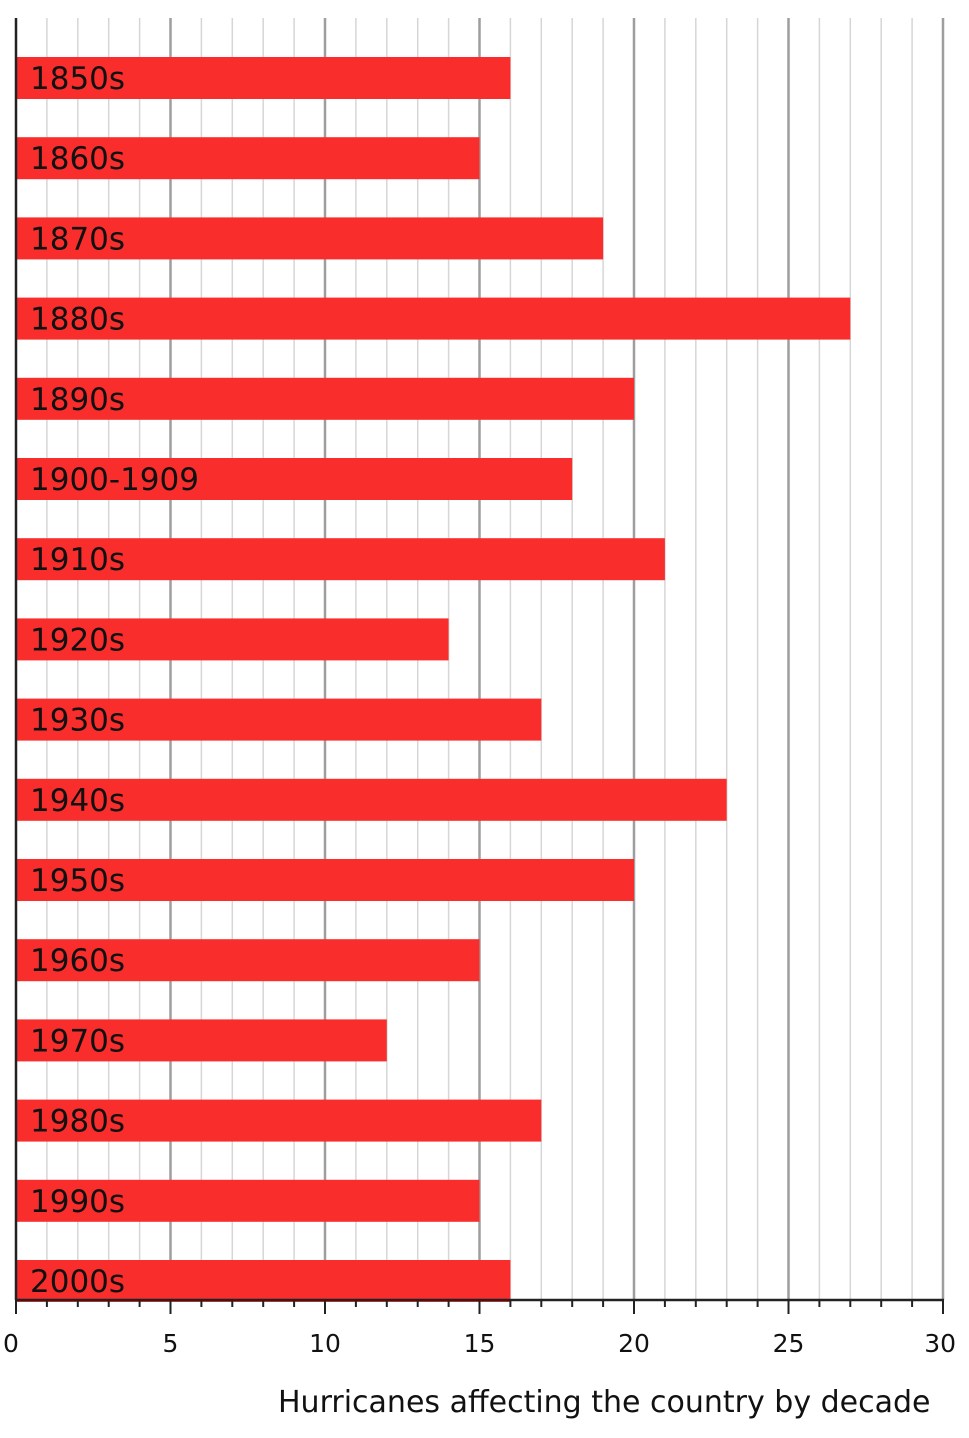 This screenshot has width=969, height=1438. Describe the element at coordinates (248, 158) in the screenshot. I see `bar-1860s` at that location.